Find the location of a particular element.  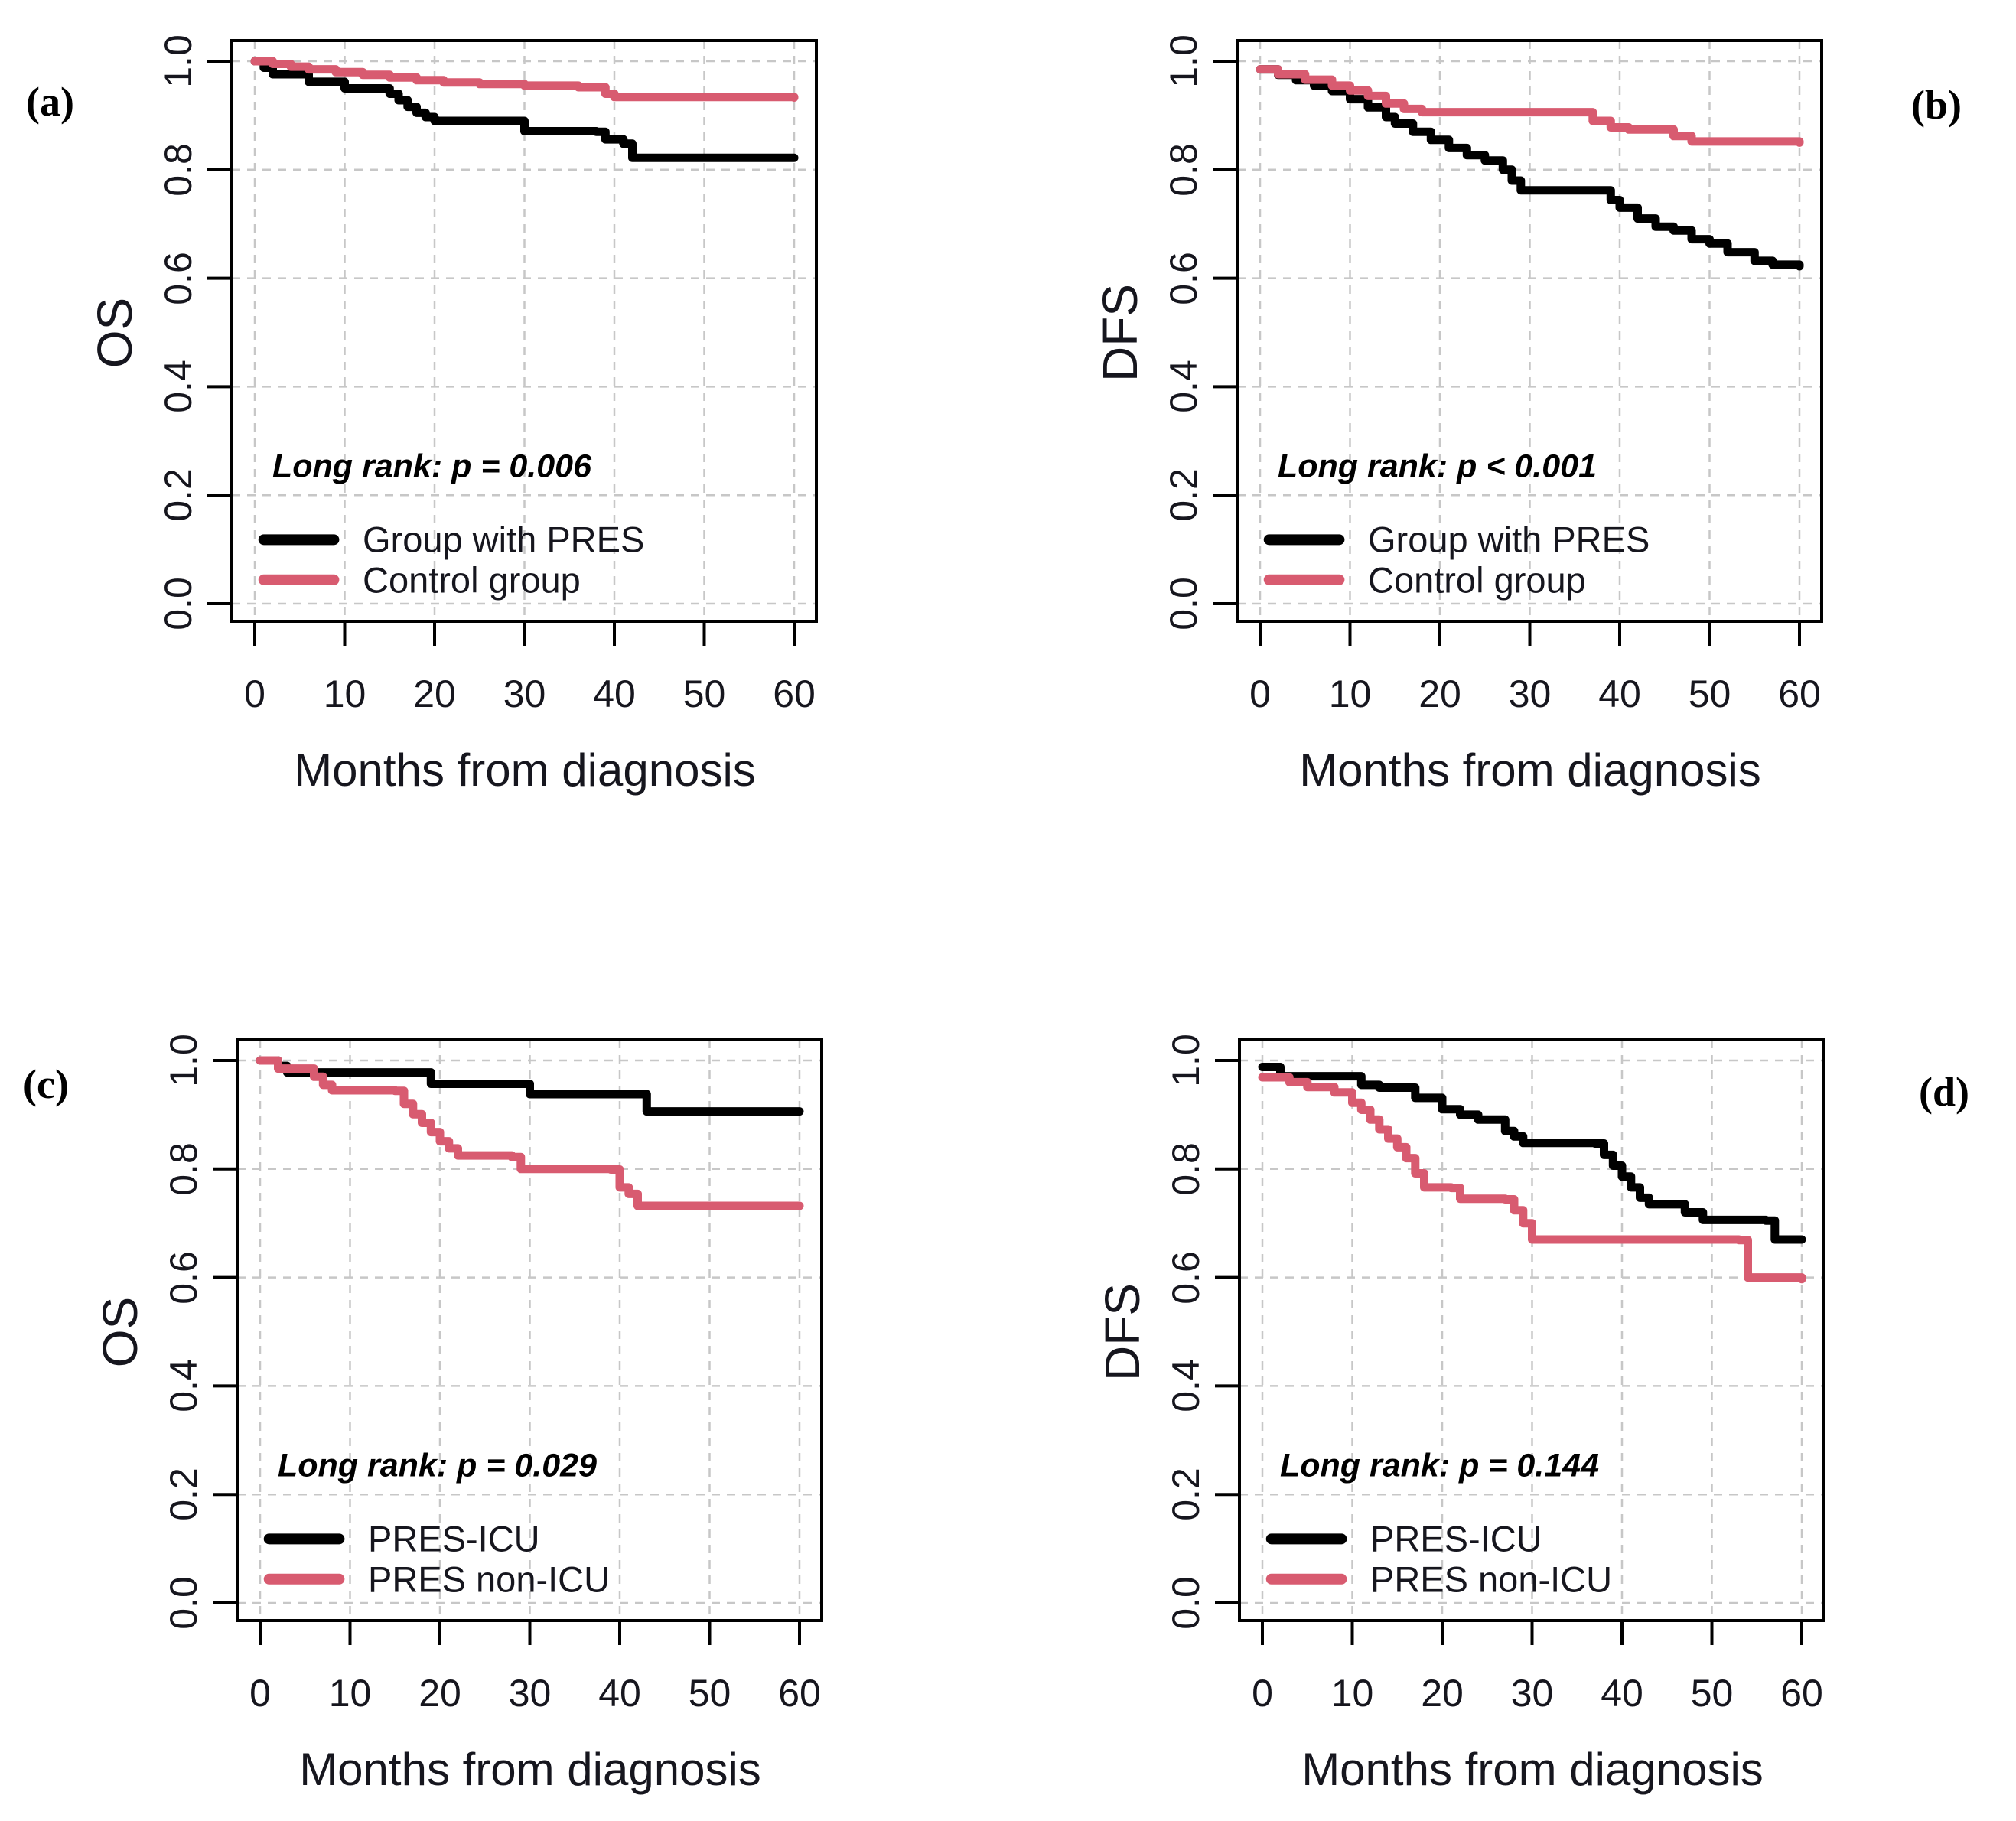

x-tick-label-d: 10 is located at coordinates (1352, 1693).